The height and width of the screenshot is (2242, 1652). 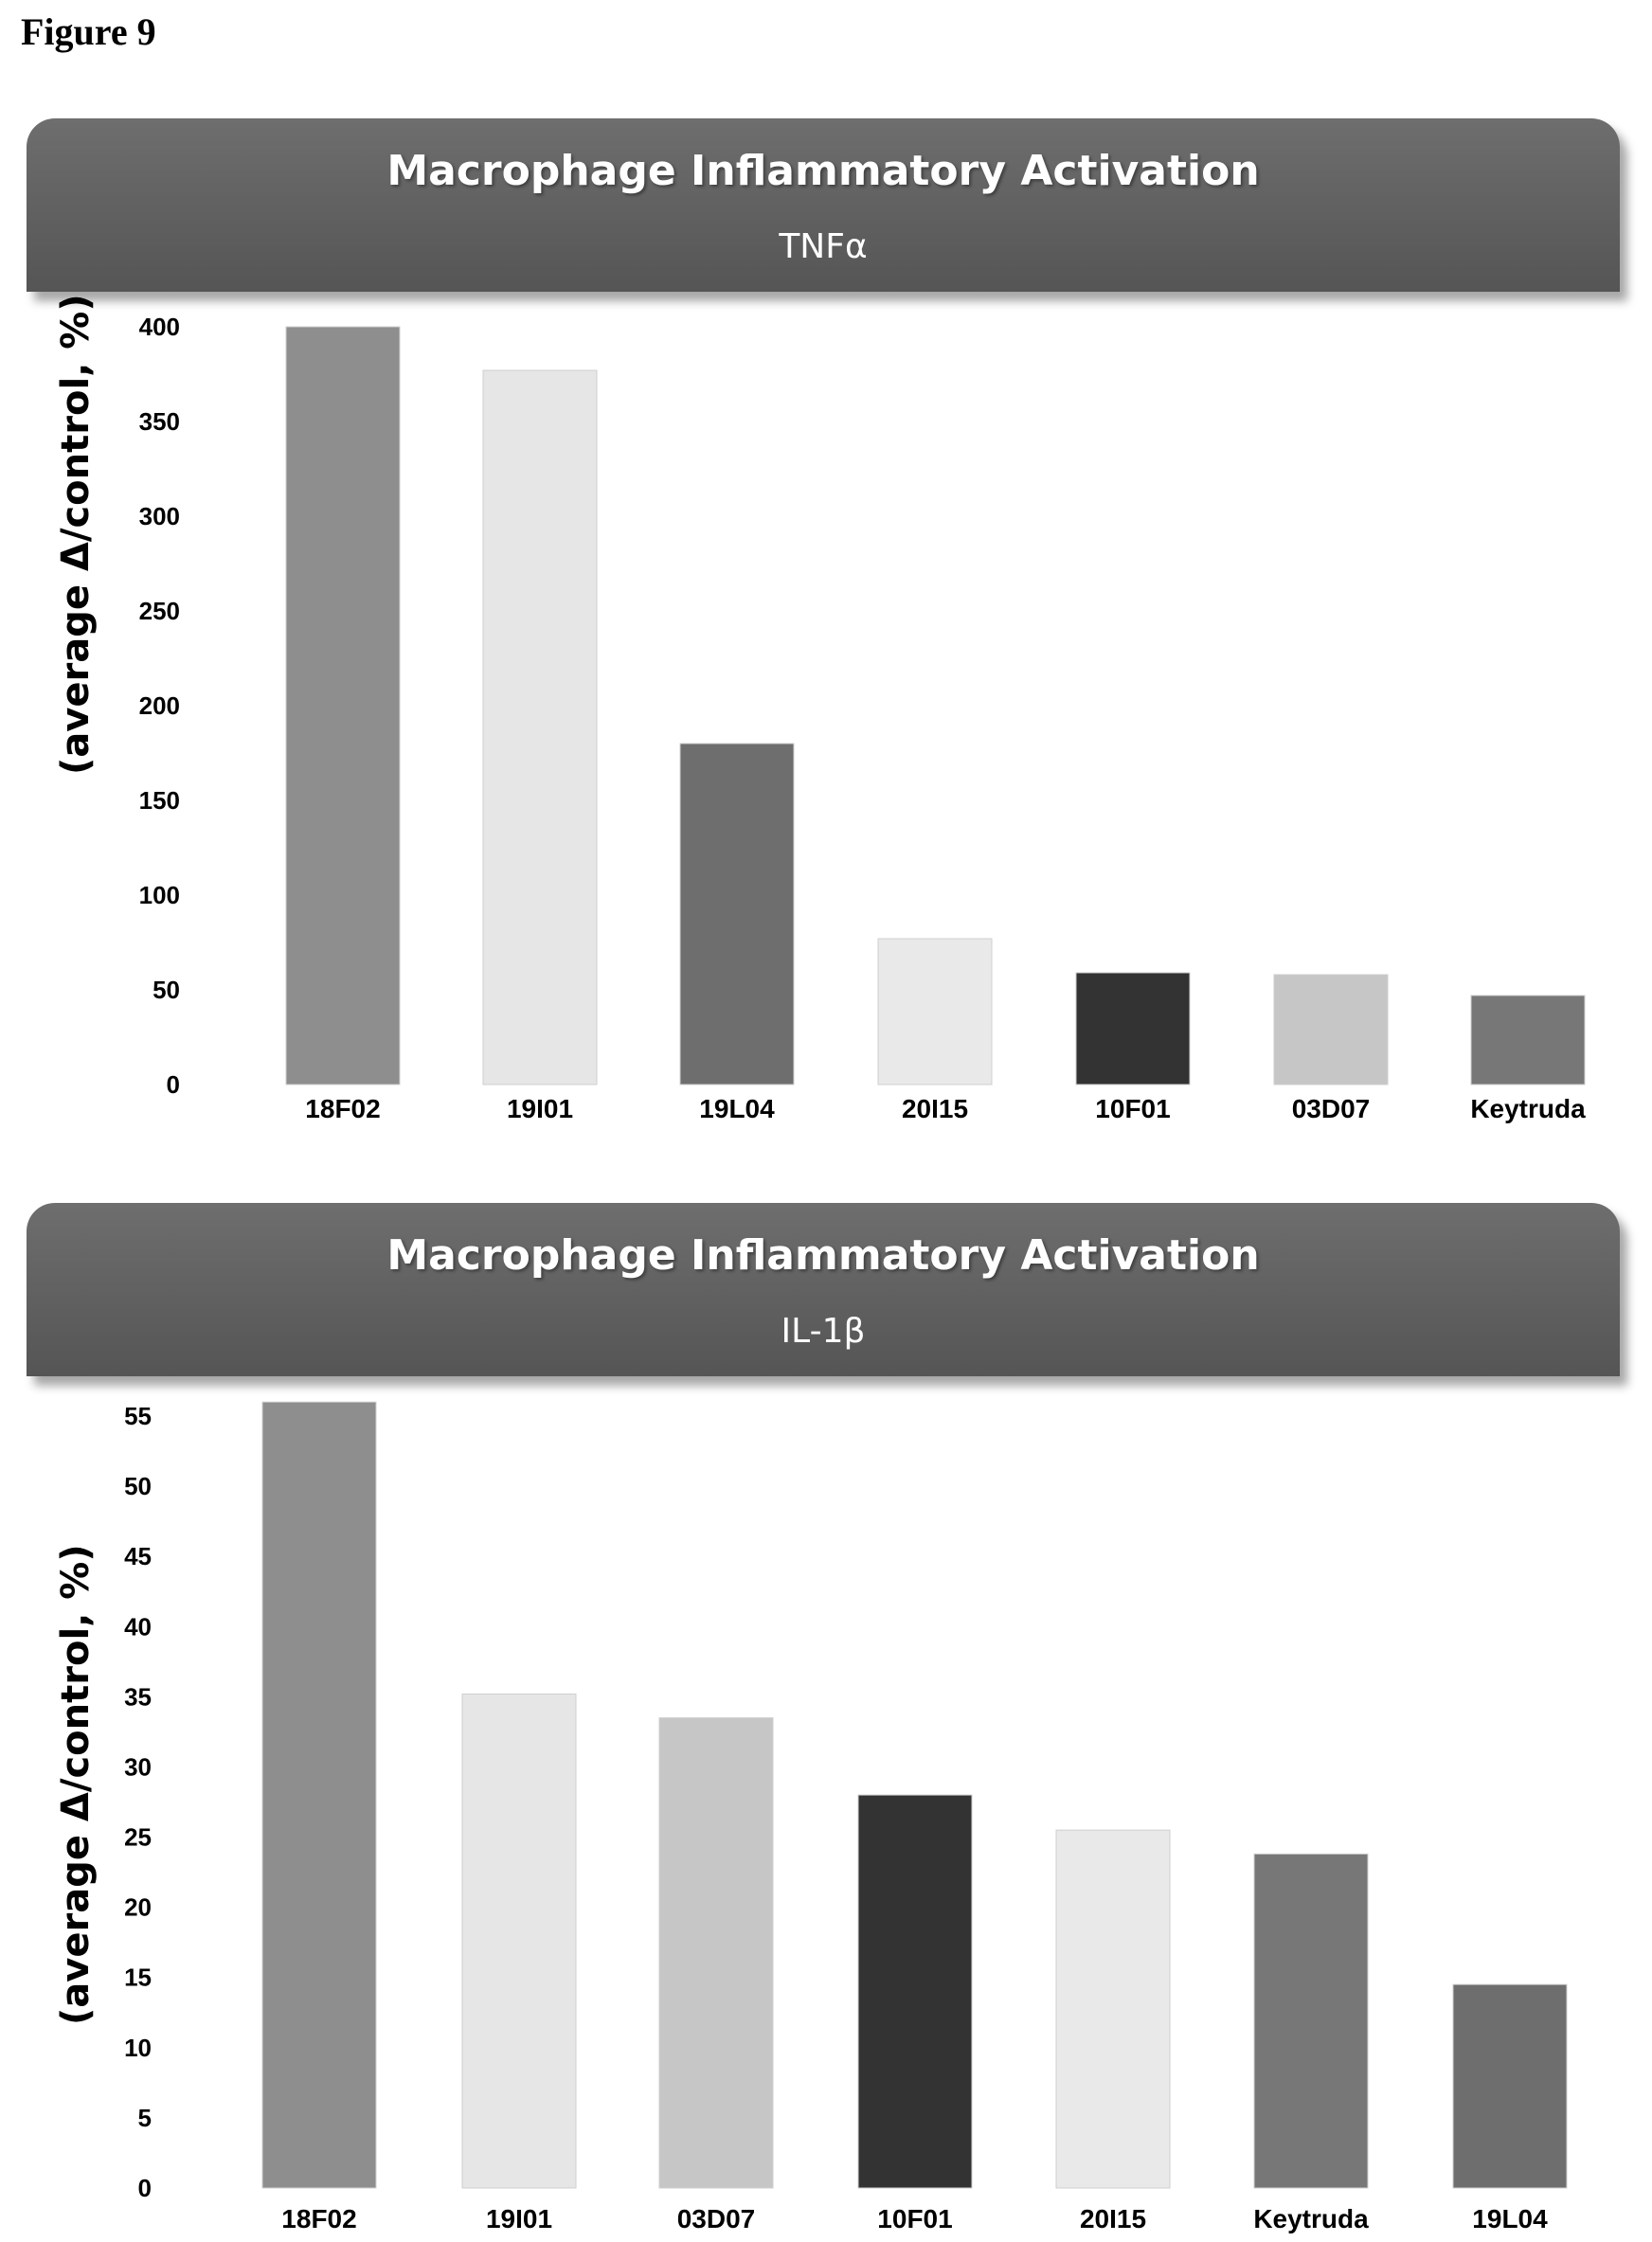 I want to click on y-tick-label: 350, so click(x=159, y=421).